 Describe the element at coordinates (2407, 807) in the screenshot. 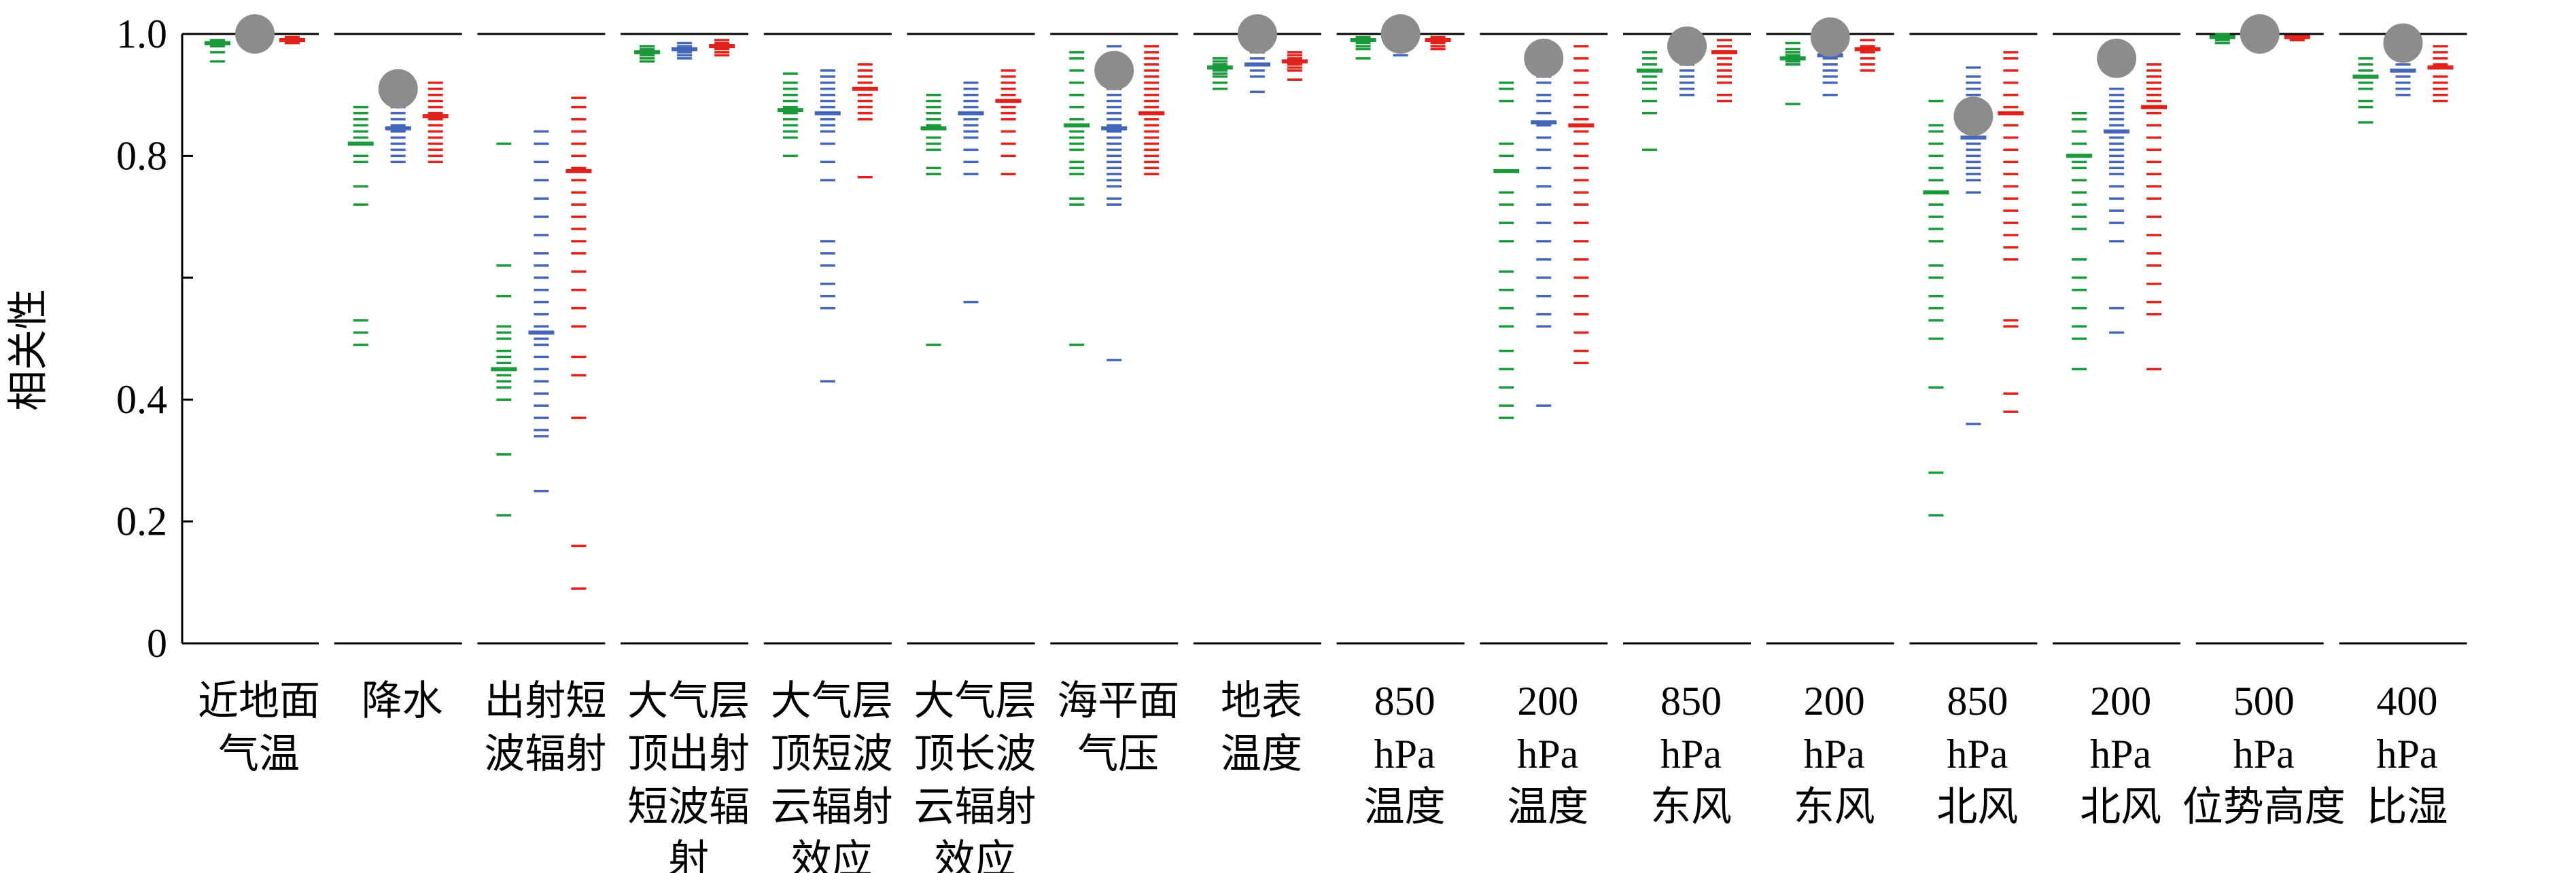

I see `category-label-line: 比湿` at that location.